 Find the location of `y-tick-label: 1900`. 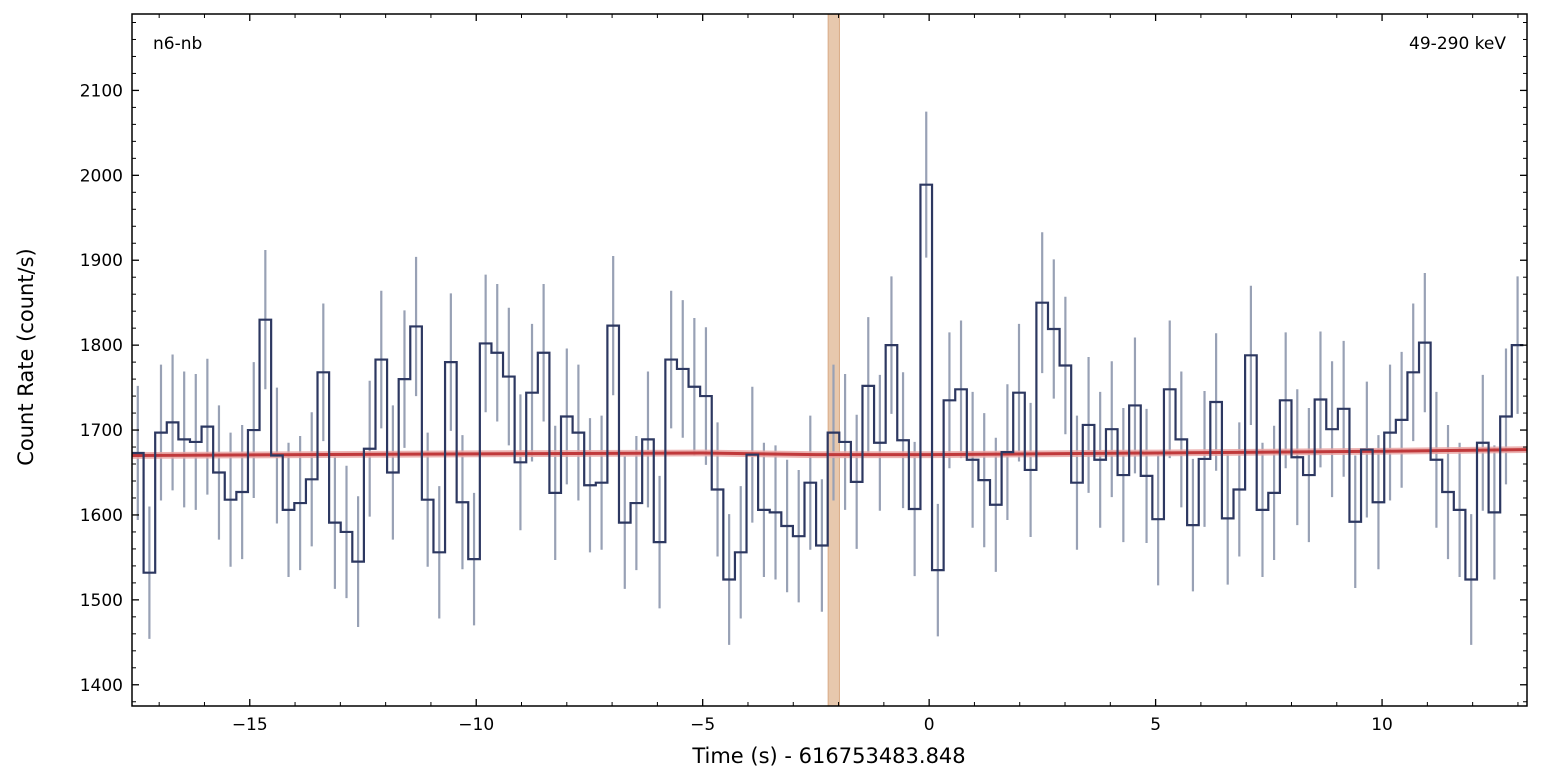

y-tick-label: 1900 is located at coordinates (101, 261).